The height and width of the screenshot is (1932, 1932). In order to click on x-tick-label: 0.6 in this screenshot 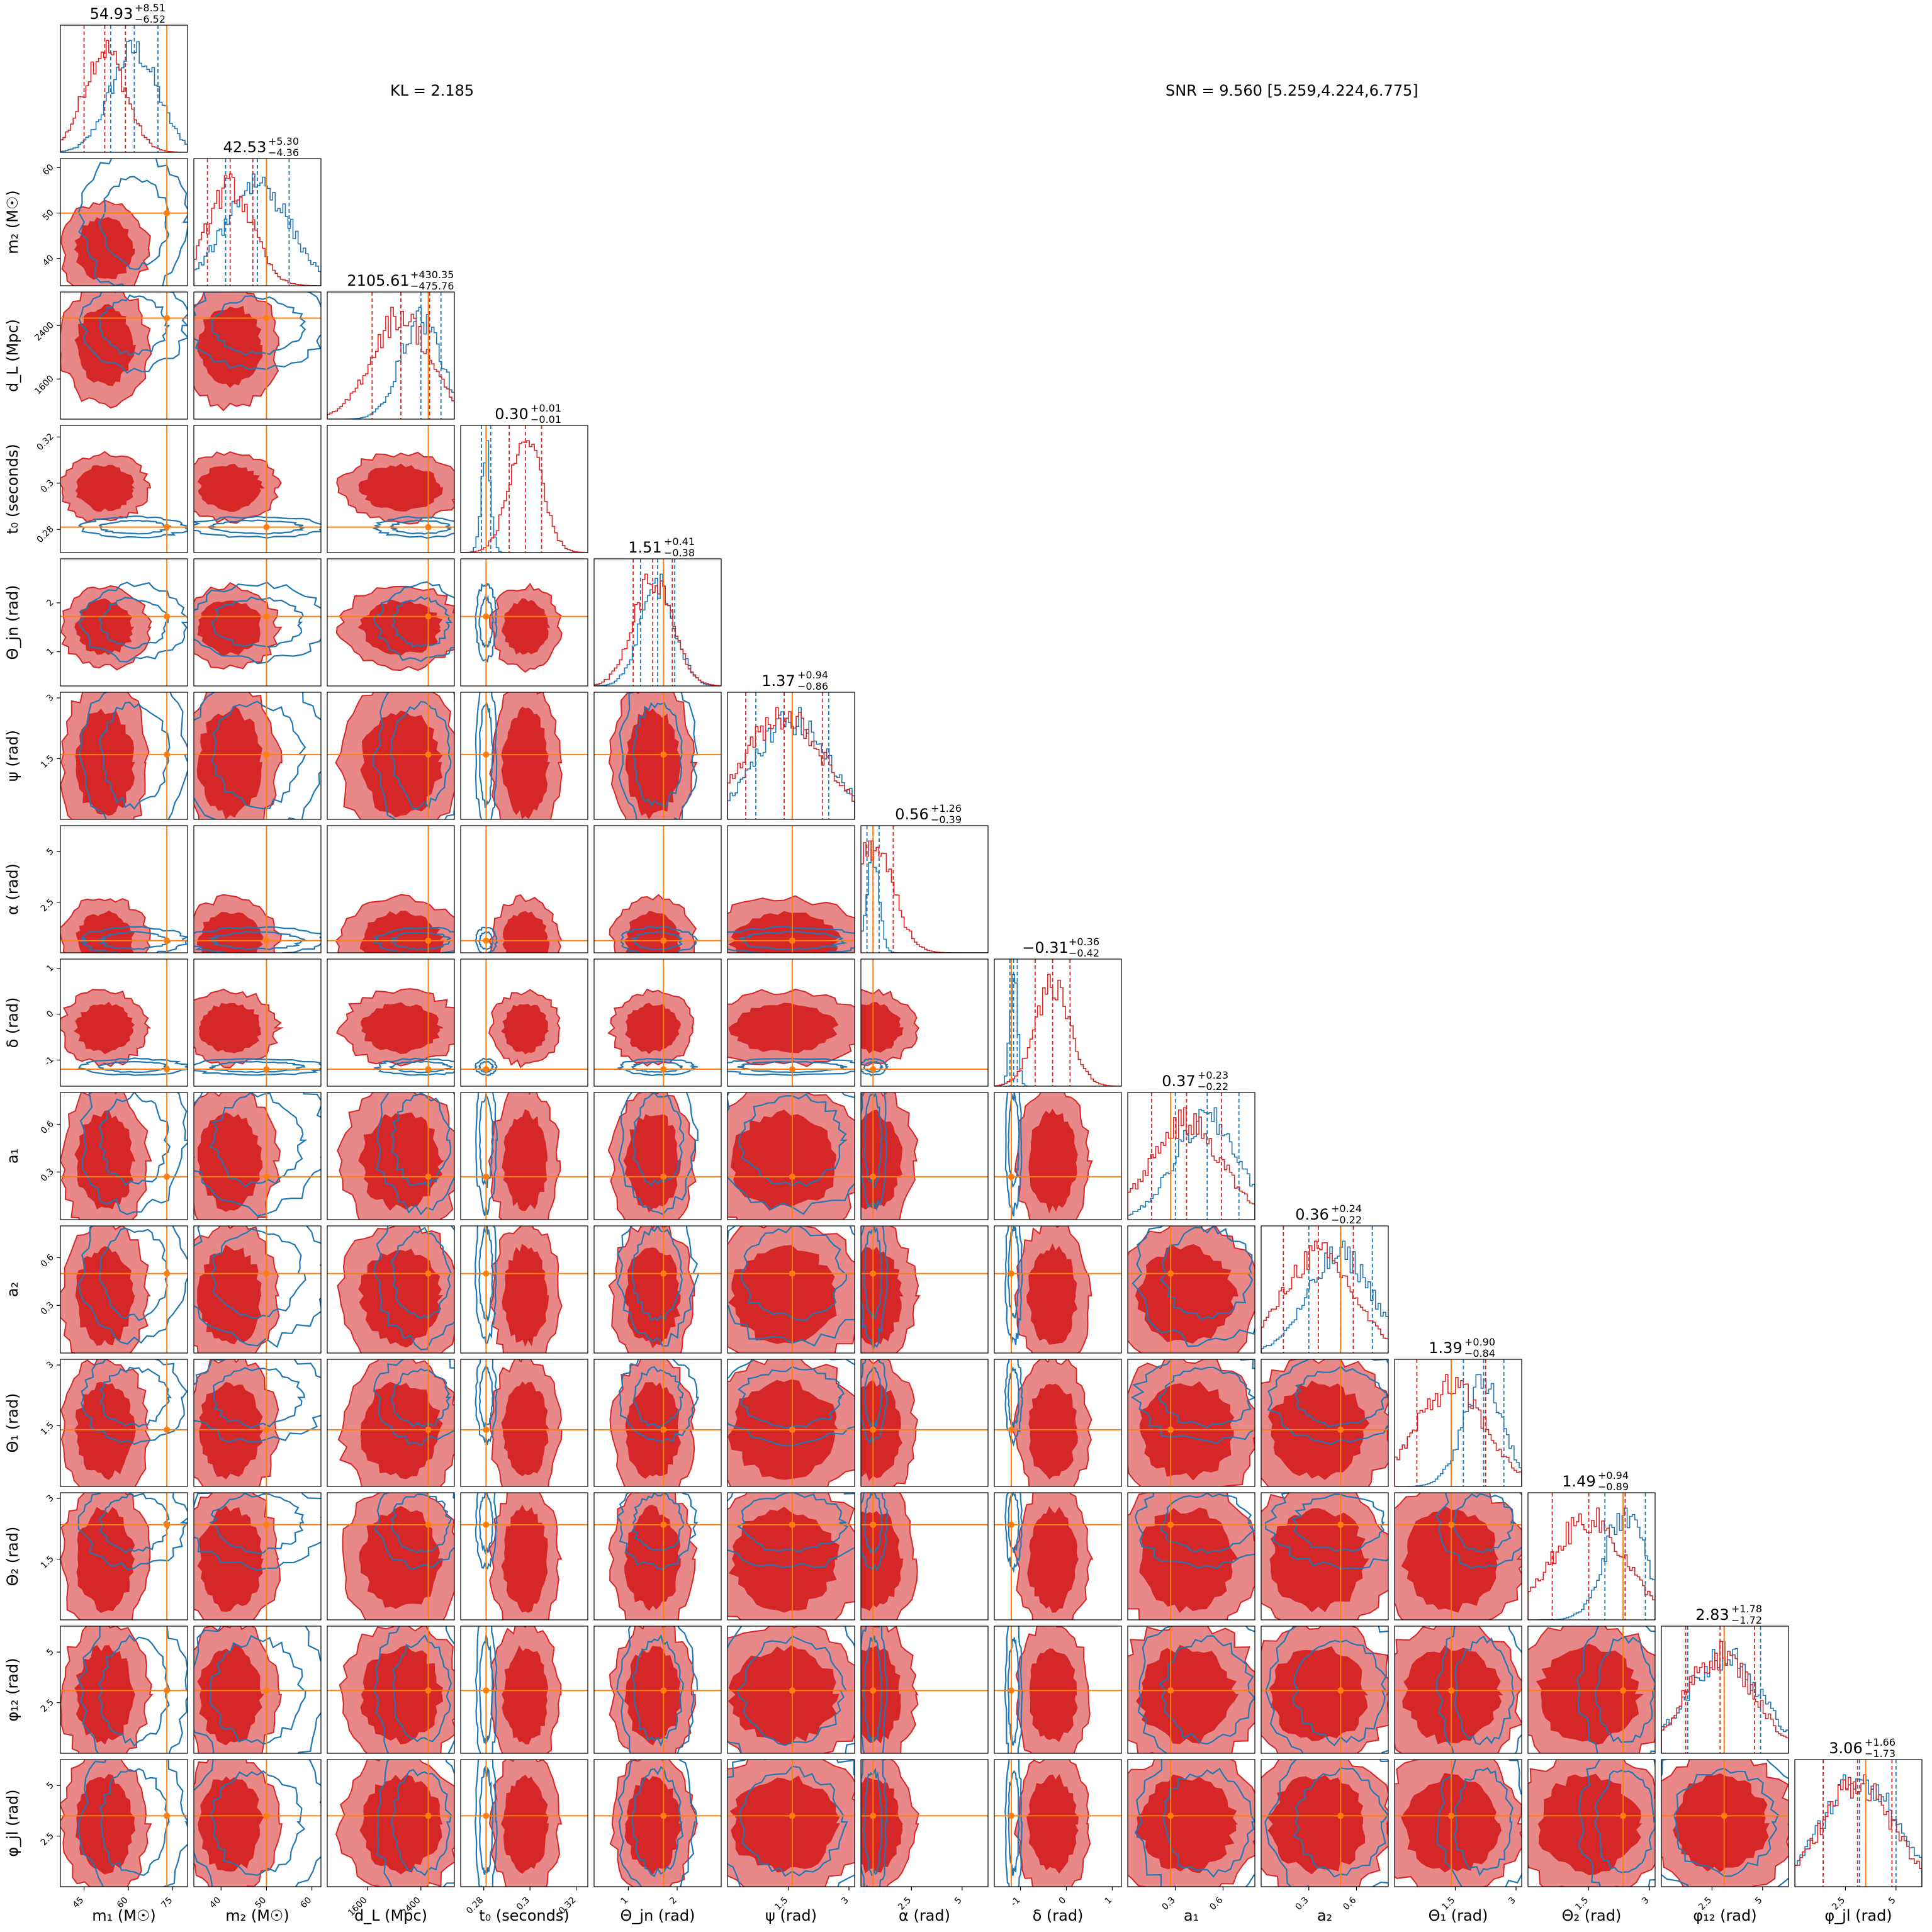, I will do `click(1349, 1903)`.